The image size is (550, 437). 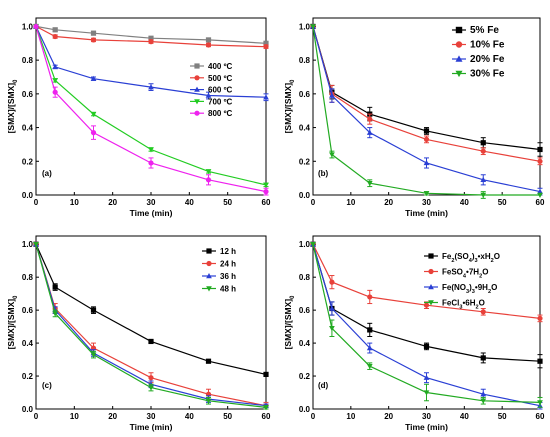 I want to click on legend-entry: Fe(NO3)3•9H2O, so click(x=460, y=289).